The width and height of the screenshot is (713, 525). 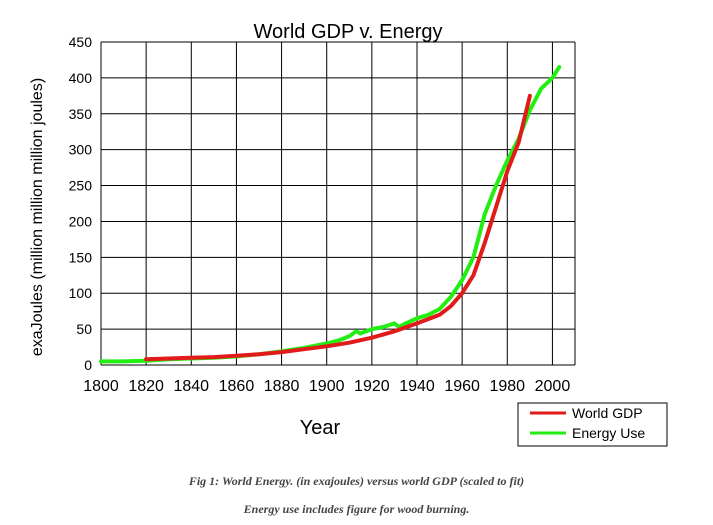 What do you see at coordinates (84, 329) in the screenshot?
I see `y-tick-label: 50` at bounding box center [84, 329].